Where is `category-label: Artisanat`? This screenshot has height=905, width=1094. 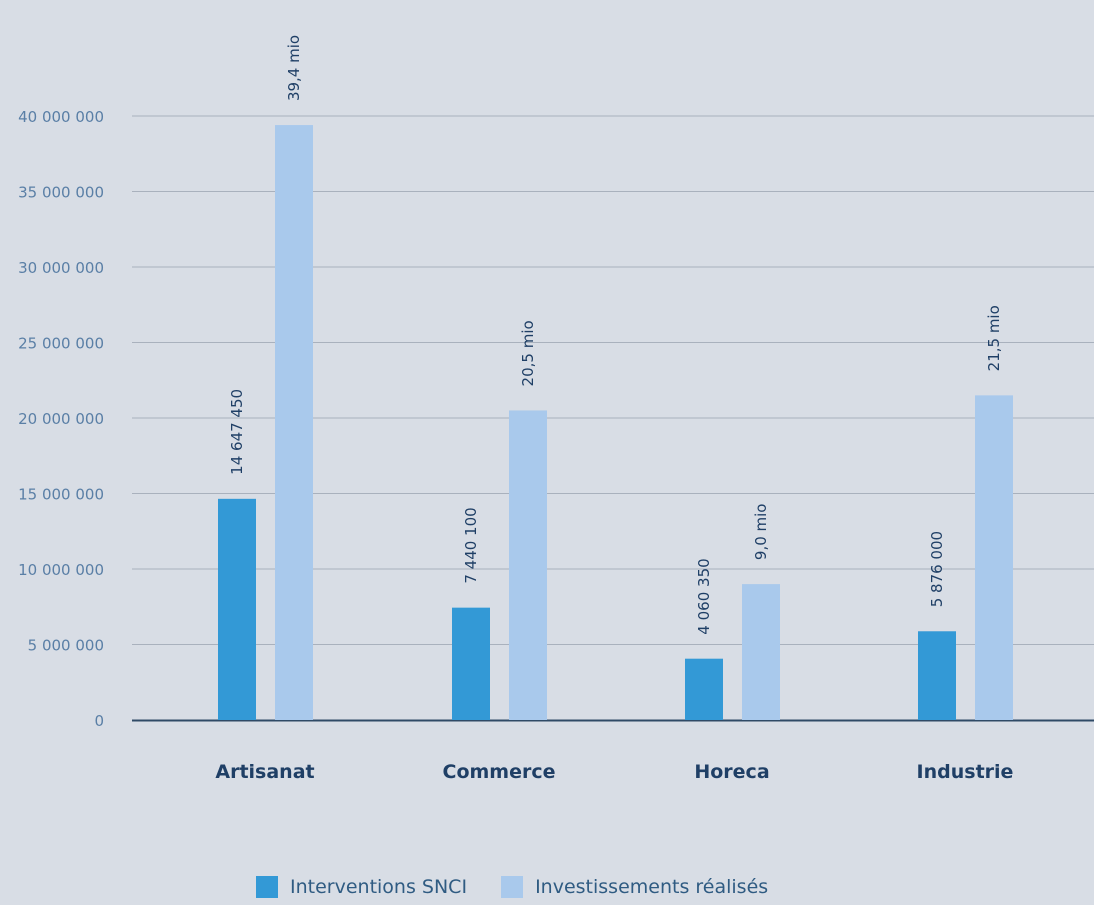
category-label: Artisanat is located at coordinates (264, 772).